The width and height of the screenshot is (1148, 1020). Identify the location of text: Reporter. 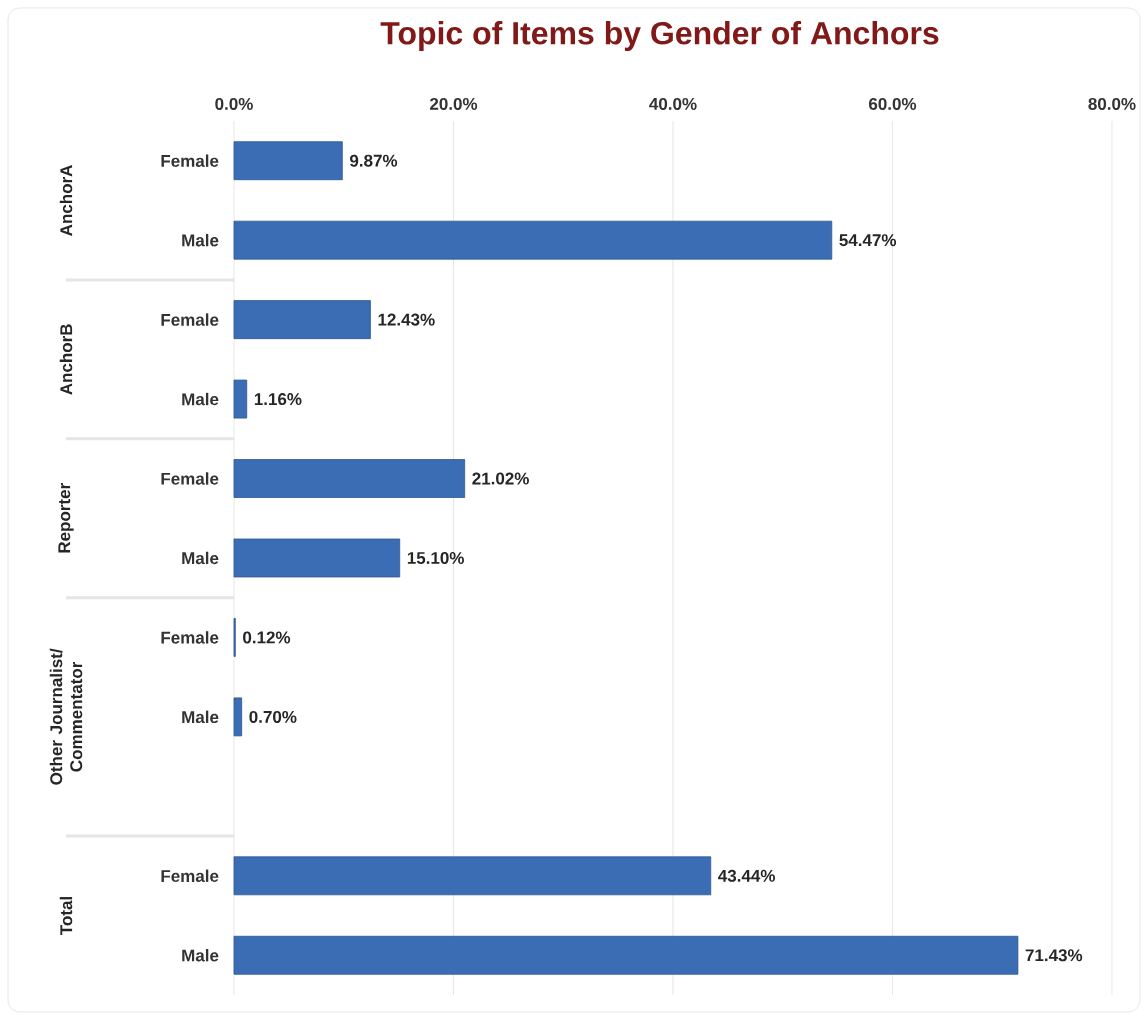
(66, 518).